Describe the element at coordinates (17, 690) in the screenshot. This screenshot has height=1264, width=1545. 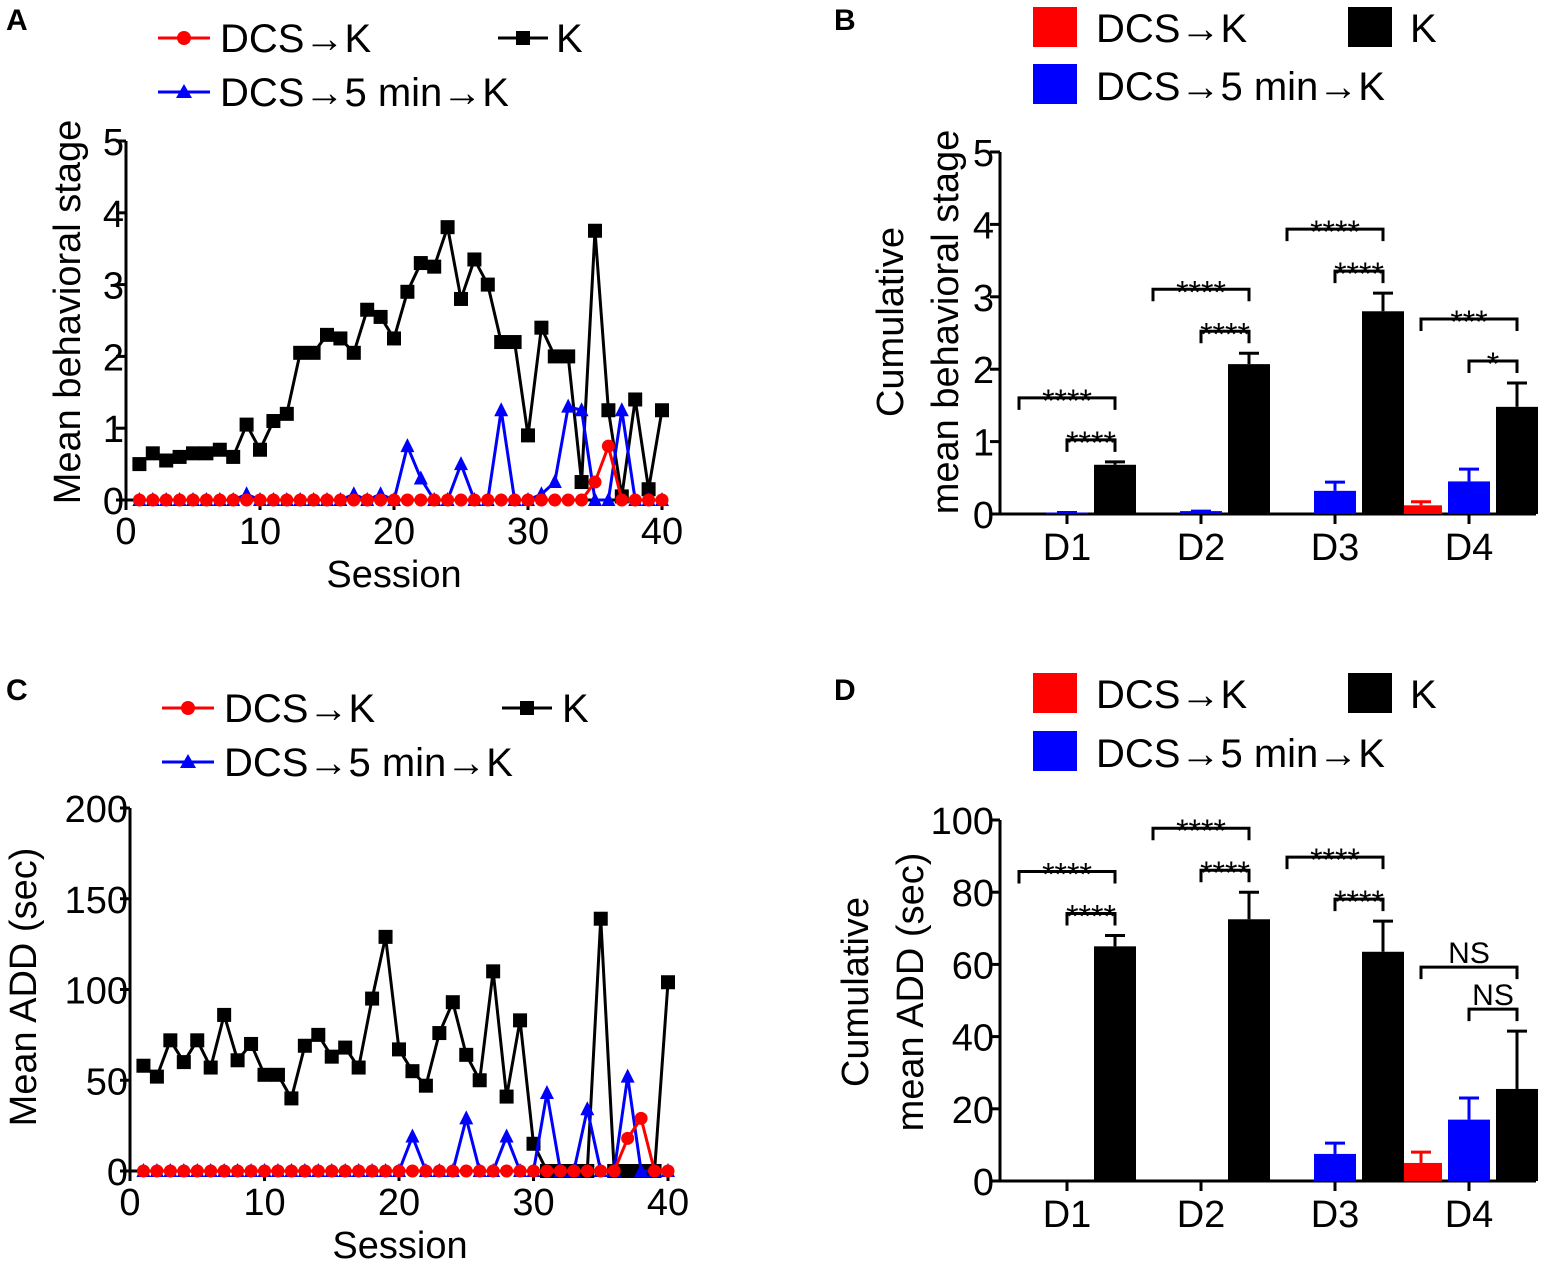
I see `panel-letter-c: C` at that location.